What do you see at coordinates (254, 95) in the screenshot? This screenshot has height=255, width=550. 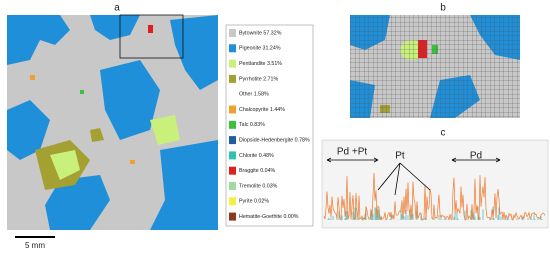 I see `legend-label: Other 1.58%` at bounding box center [254, 95].